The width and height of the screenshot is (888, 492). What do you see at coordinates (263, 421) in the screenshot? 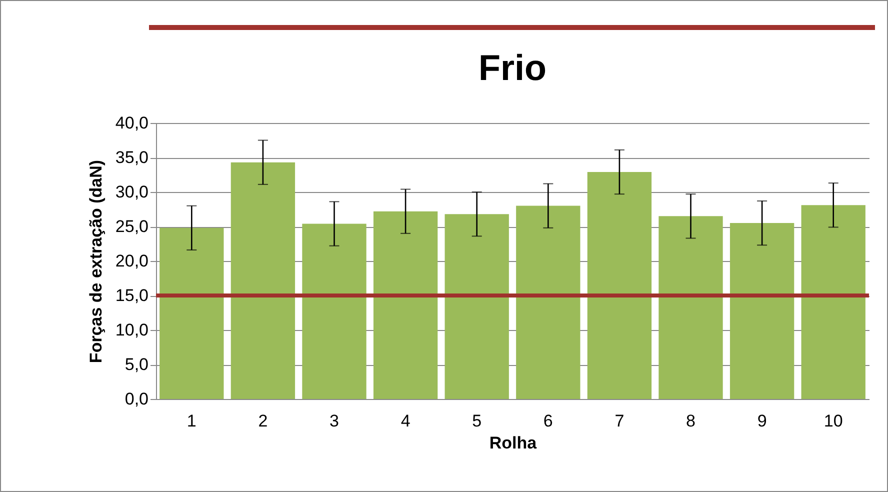
I see `x-tick-label: 2` at bounding box center [263, 421].